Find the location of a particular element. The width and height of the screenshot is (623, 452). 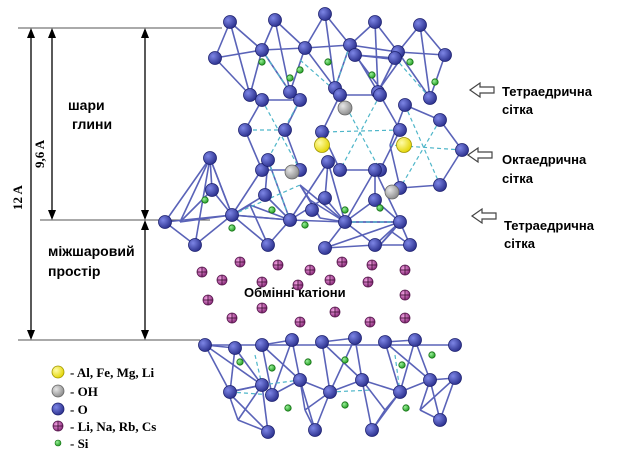

legend-oxygen-label: - O is located at coordinates (79, 409).